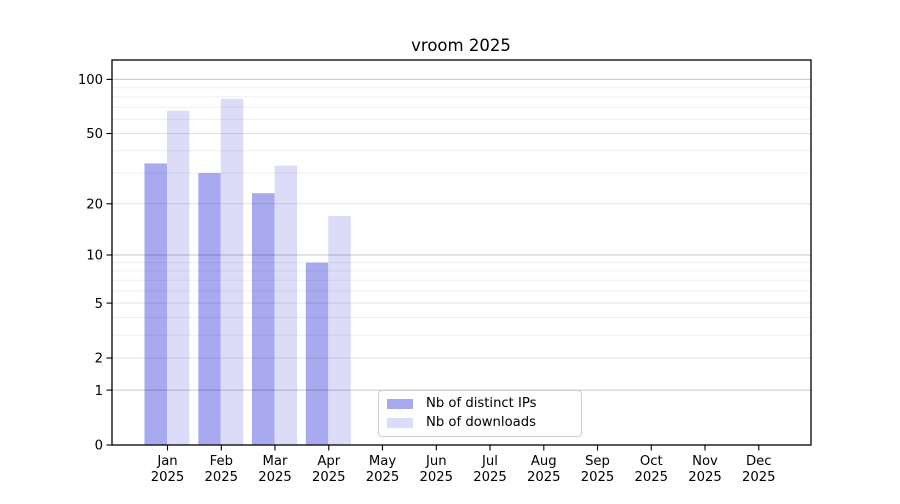 This screenshot has height=504, width=900. What do you see at coordinates (94, 205) in the screenshot?
I see `y-tick-label: 20` at bounding box center [94, 205].